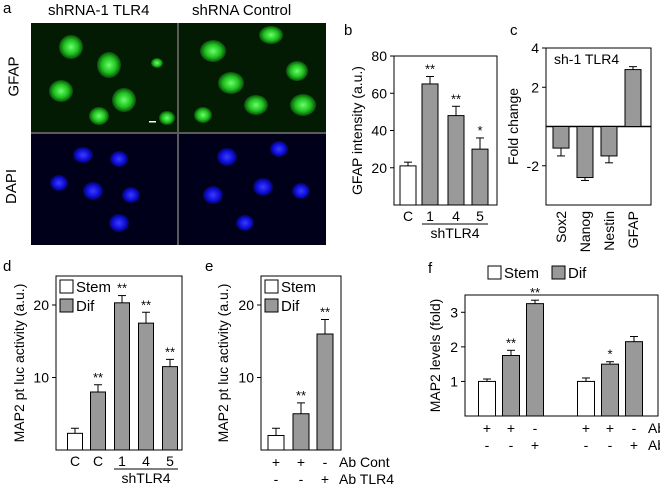 Image resolution: width=660 pixels, height=486 pixels. I want to click on panel-e-significance-label: **, so click(325, 312).